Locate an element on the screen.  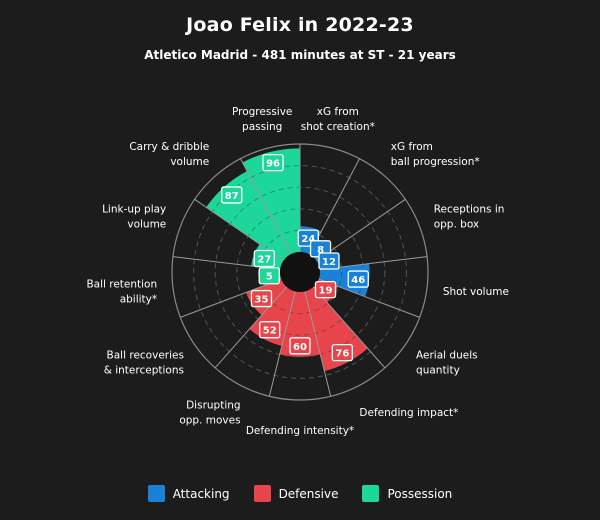
value-label-13: 96 is located at coordinates (273, 164).